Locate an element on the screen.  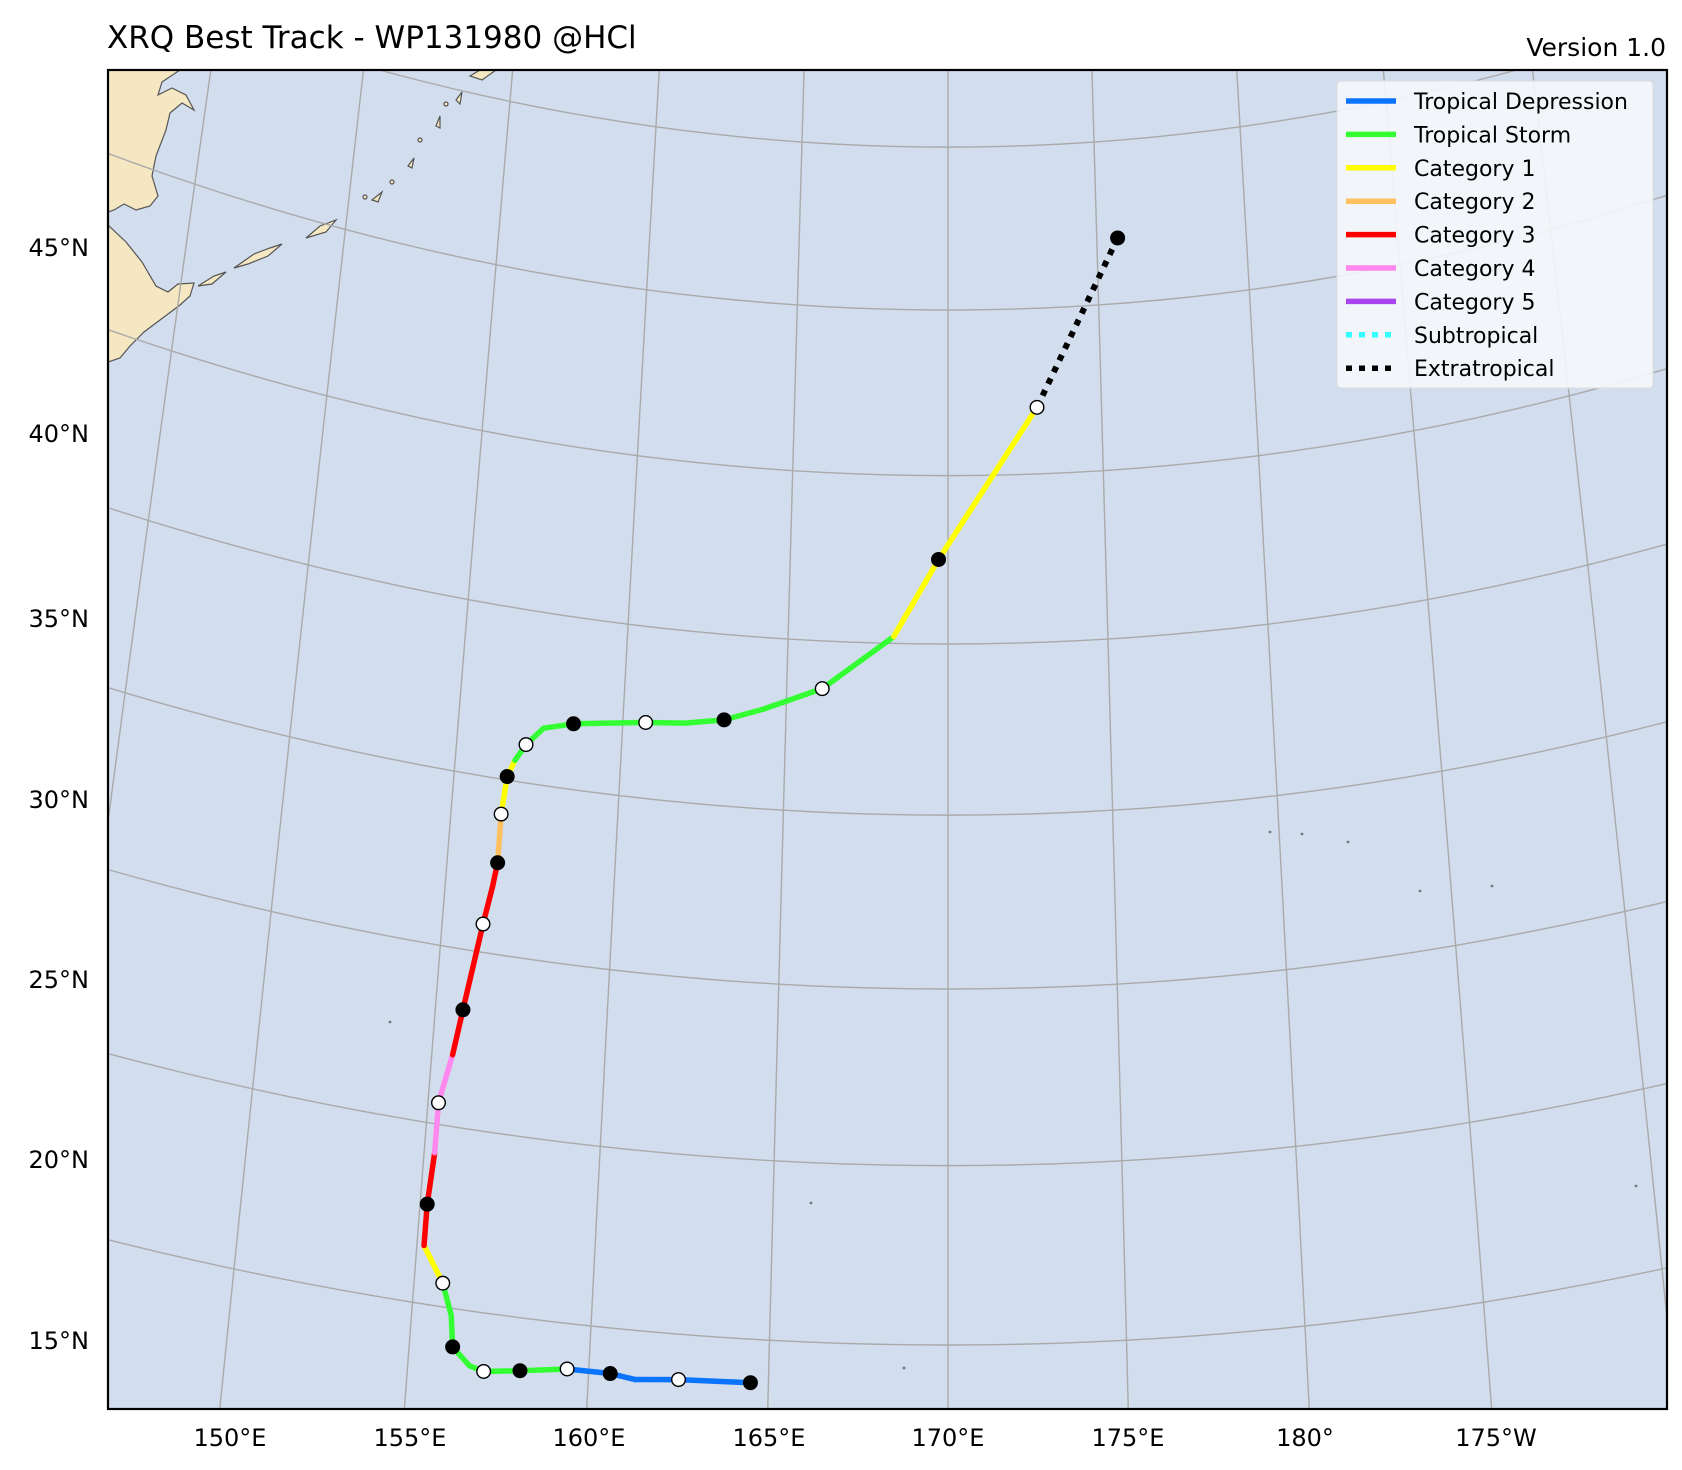
kuril-island-g is located at coordinates (459, 98).